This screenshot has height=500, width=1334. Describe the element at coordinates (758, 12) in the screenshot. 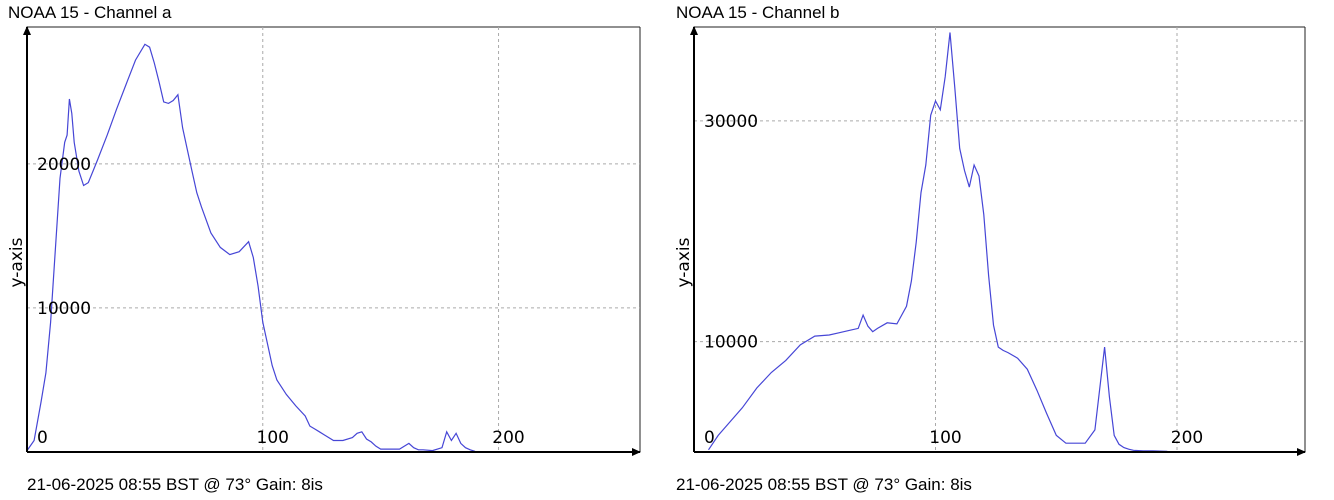

I see `chart-title: NOAA 15 - Channel b` at that location.